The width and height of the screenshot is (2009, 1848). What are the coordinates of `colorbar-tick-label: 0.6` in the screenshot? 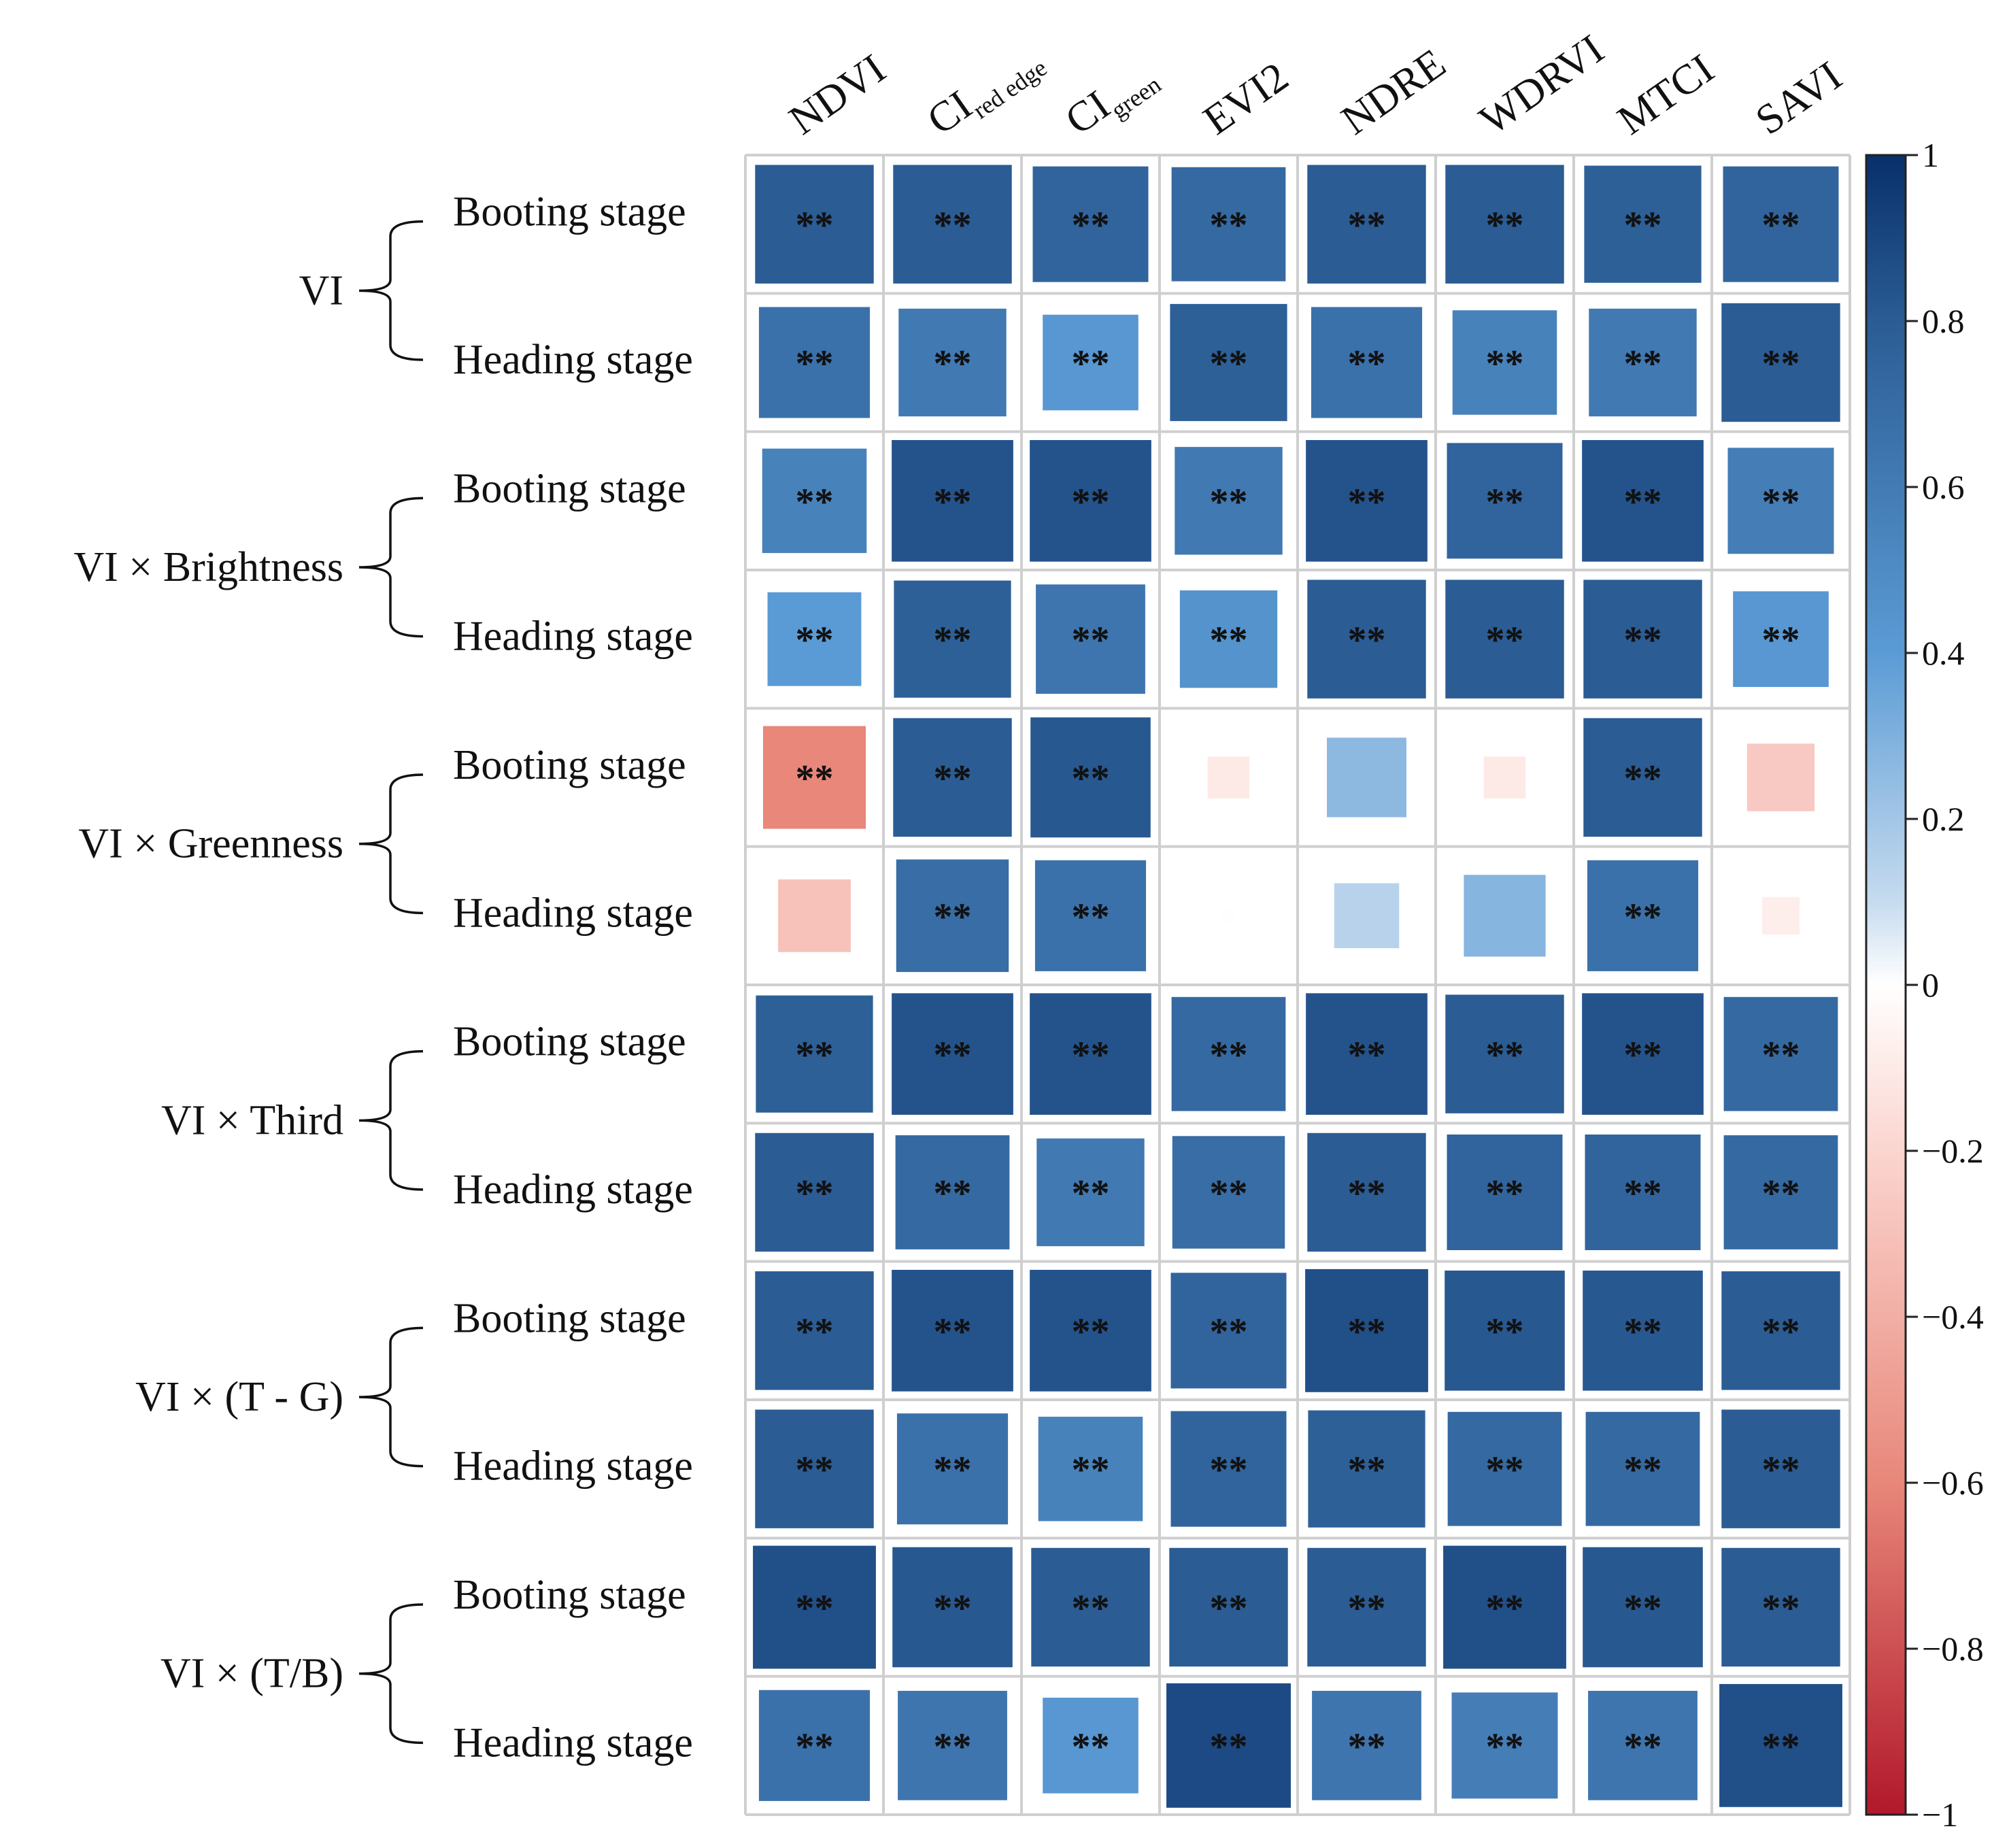 It's located at (1943, 487).